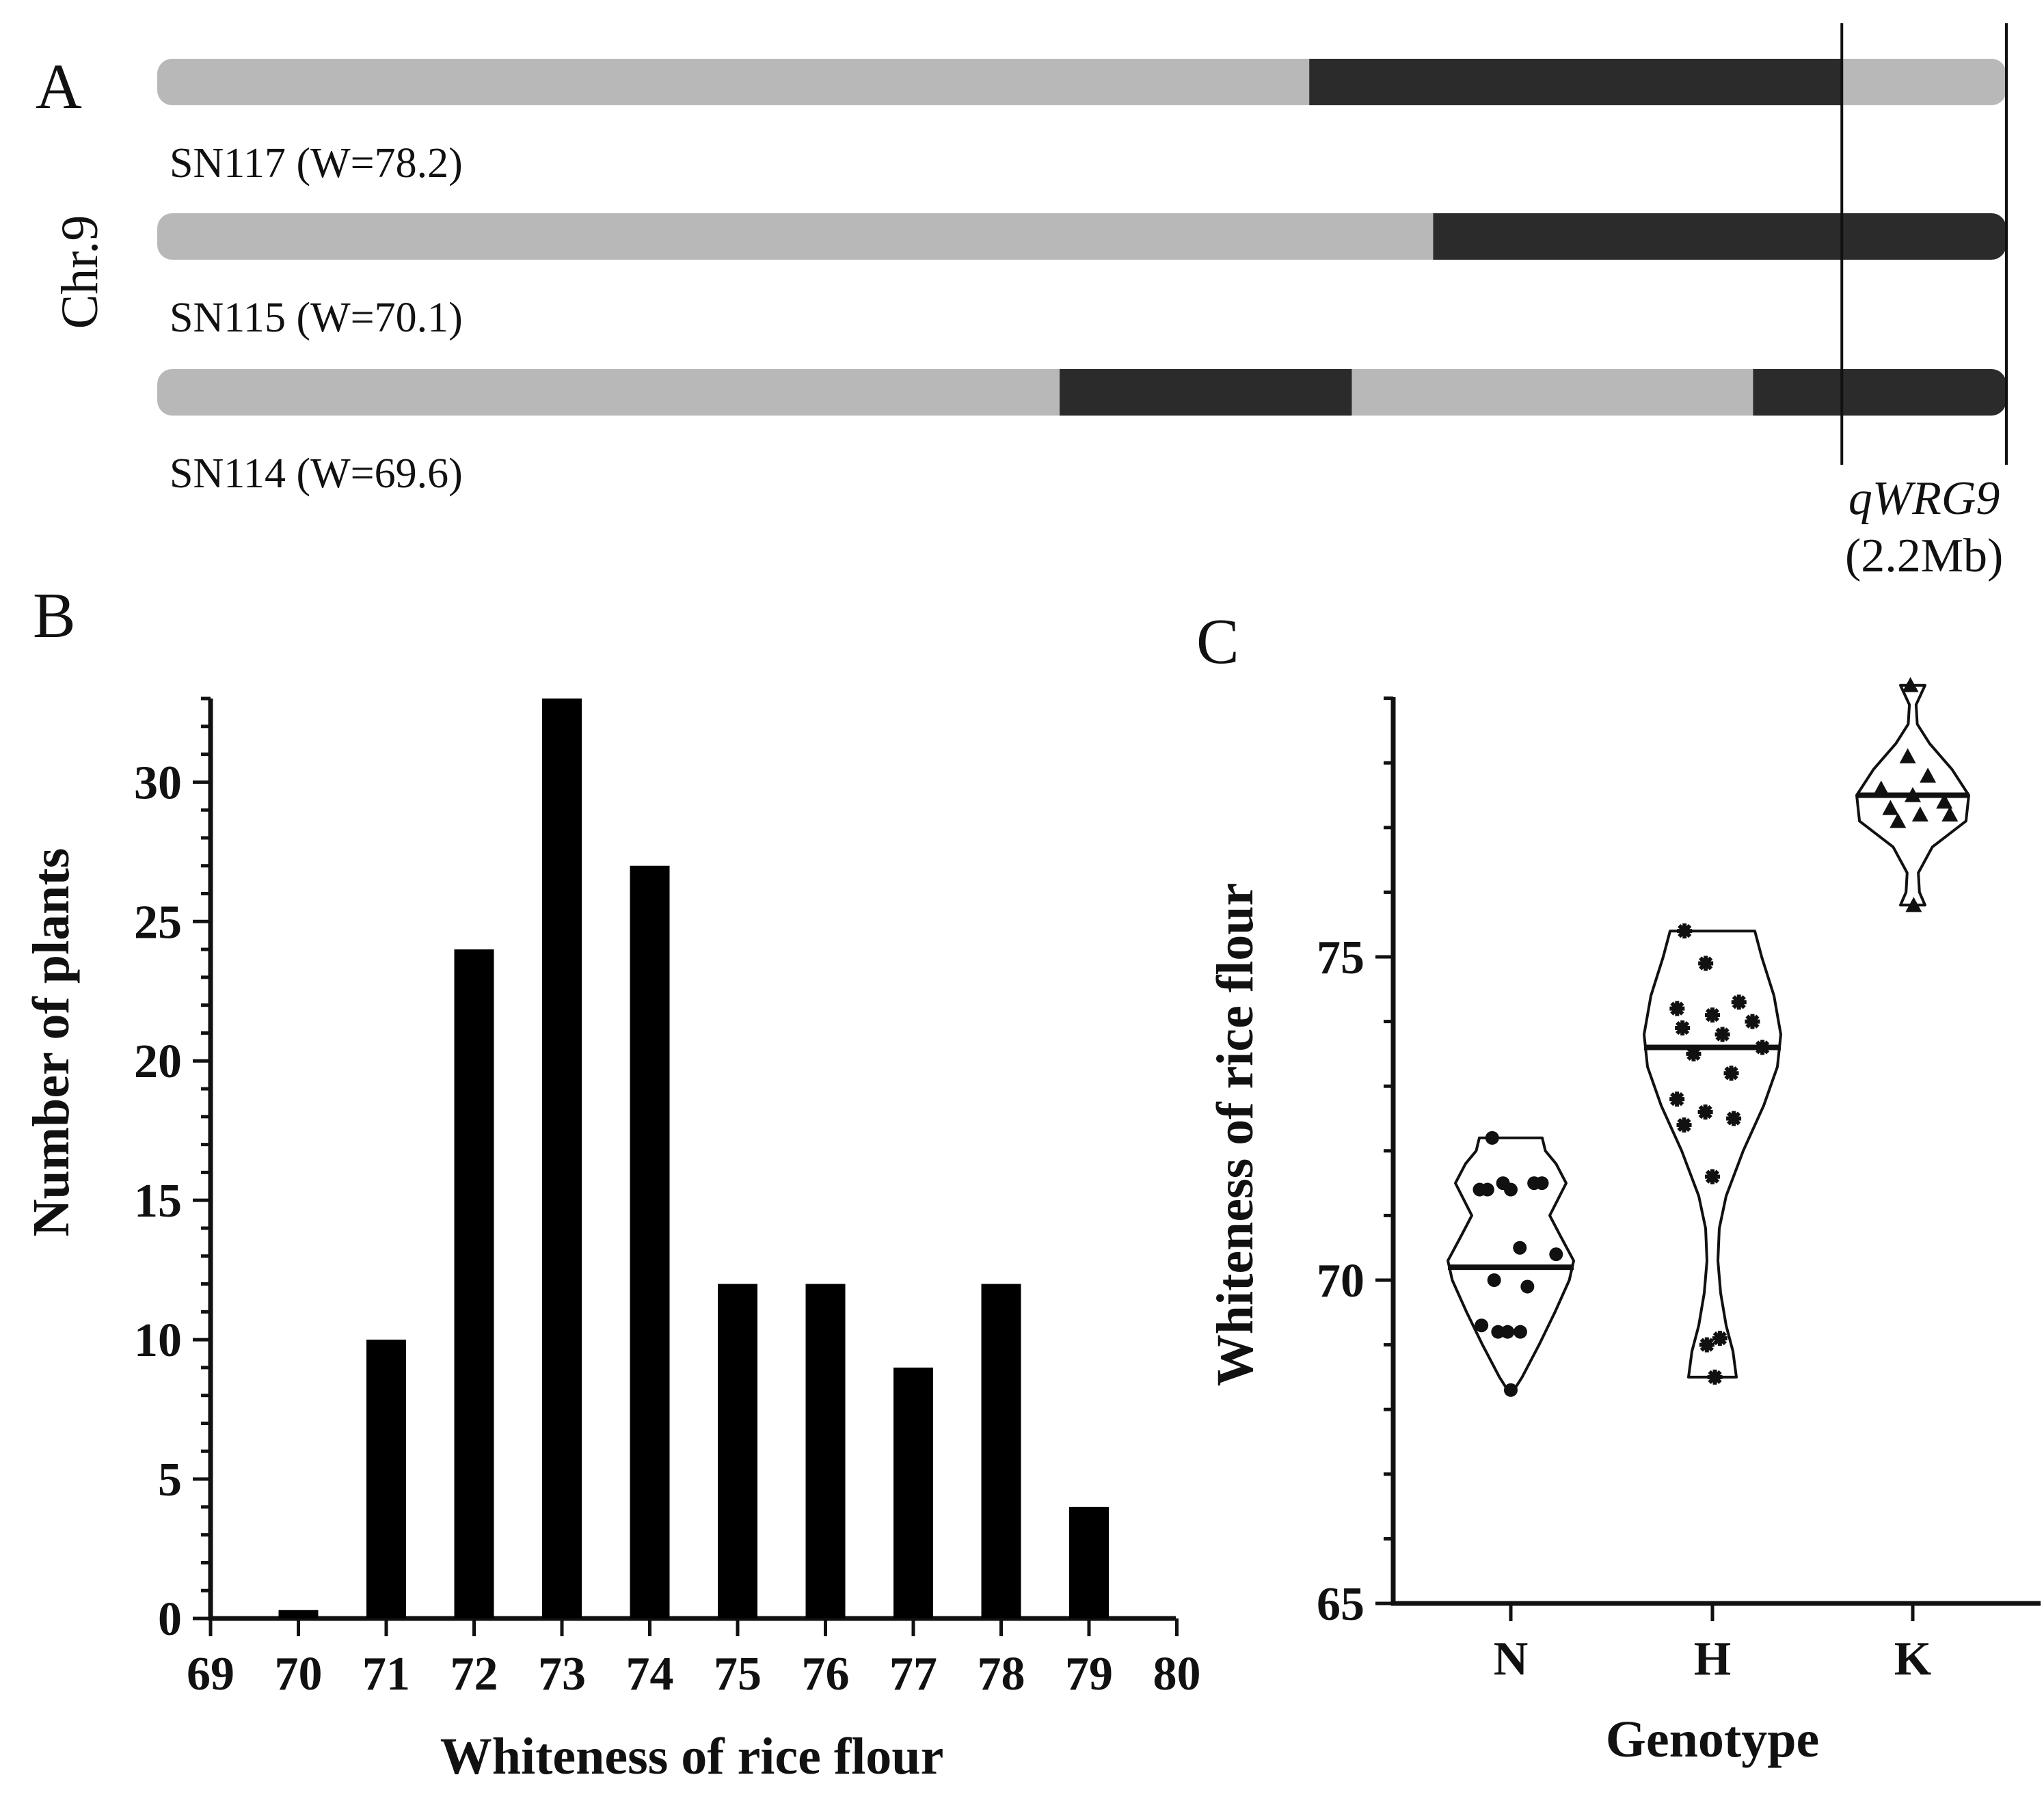 The width and height of the screenshot is (2044, 1803). Describe the element at coordinates (826, 1674) in the screenshot. I see `x-tick-label: 76` at that location.